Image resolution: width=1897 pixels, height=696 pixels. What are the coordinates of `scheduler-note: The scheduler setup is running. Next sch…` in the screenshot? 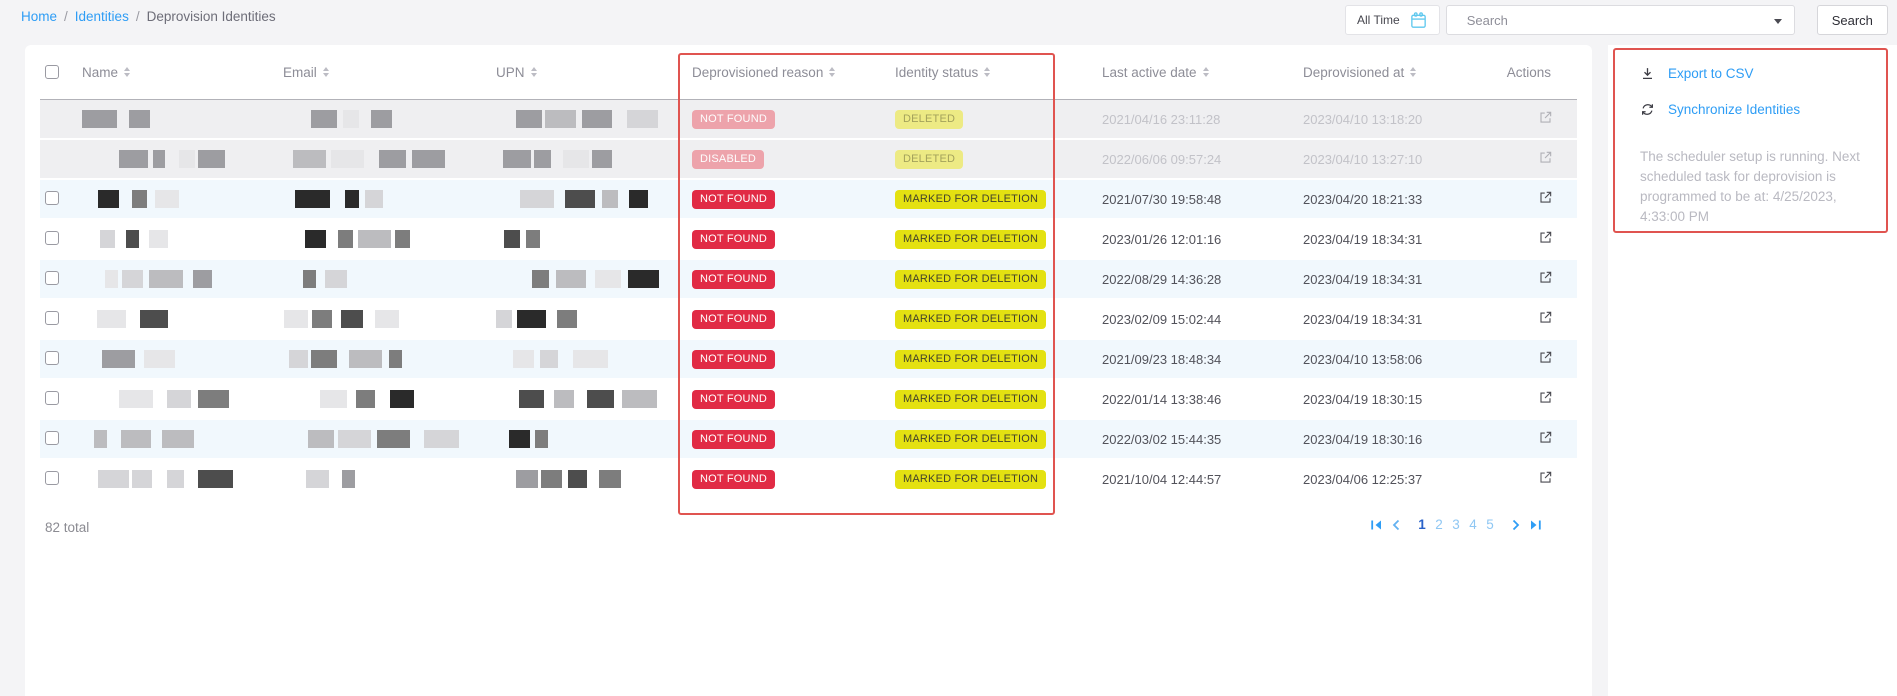 It's located at (1750, 186).